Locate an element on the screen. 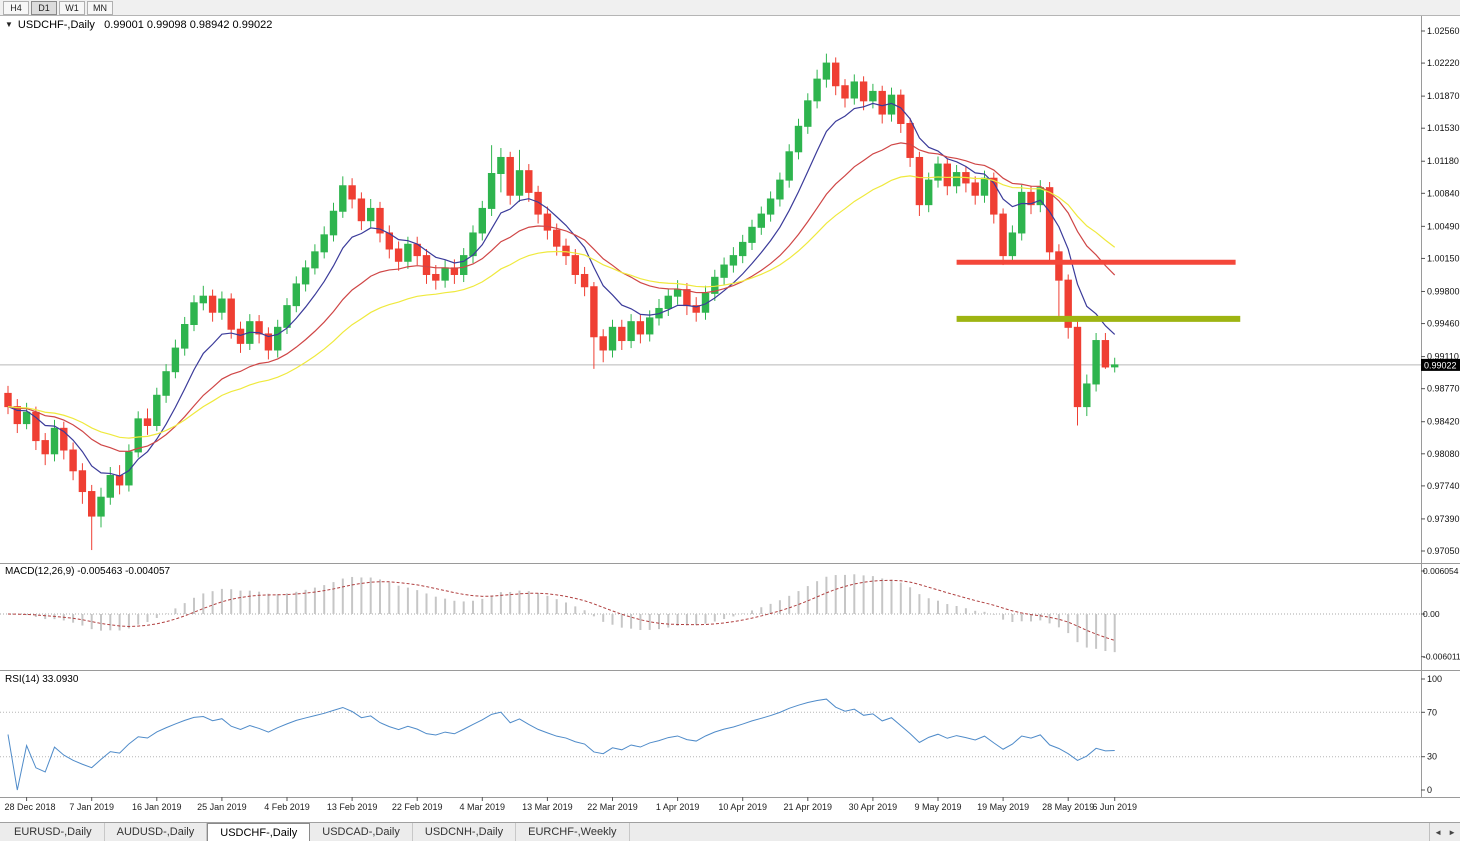  rsi-axis-label: 30 is located at coordinates (1432, 757).